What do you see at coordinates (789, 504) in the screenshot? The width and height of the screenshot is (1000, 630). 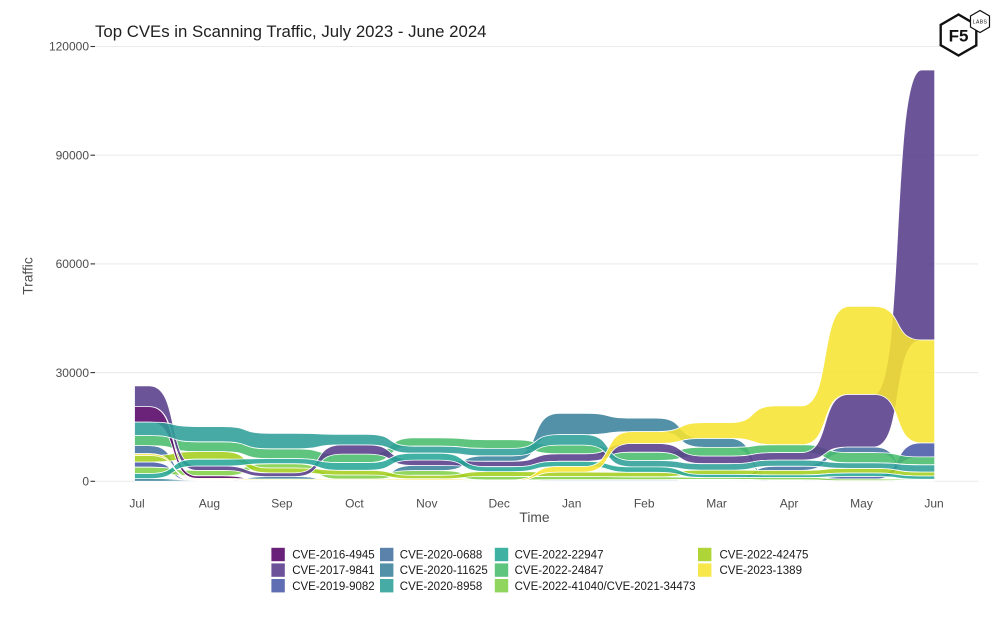 I see `svg-text: Apr` at bounding box center [789, 504].